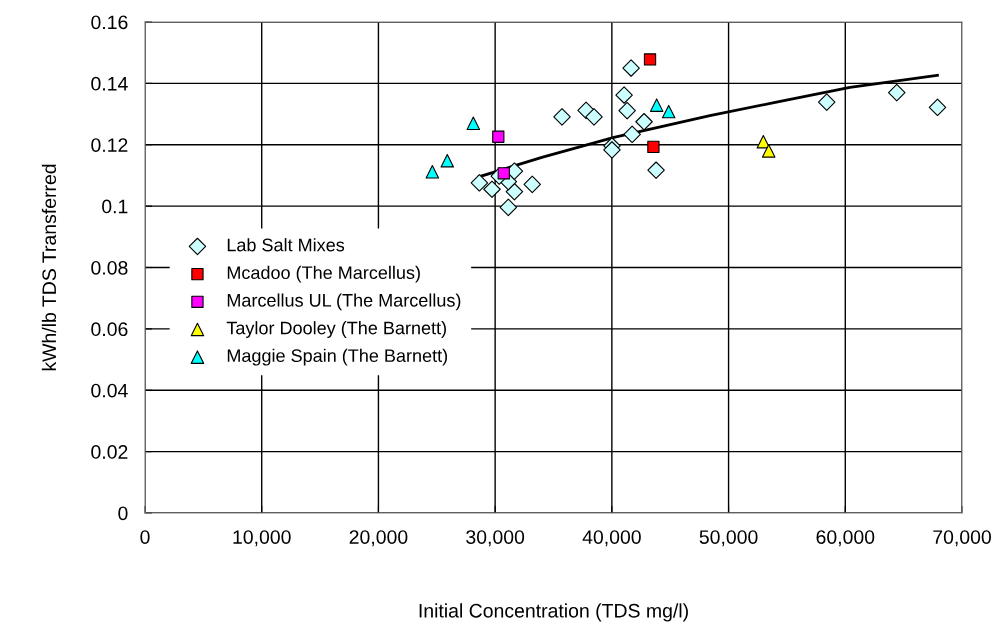 The height and width of the screenshot is (636, 1004). I want to click on x-tick-label: 20,000, so click(378, 538).